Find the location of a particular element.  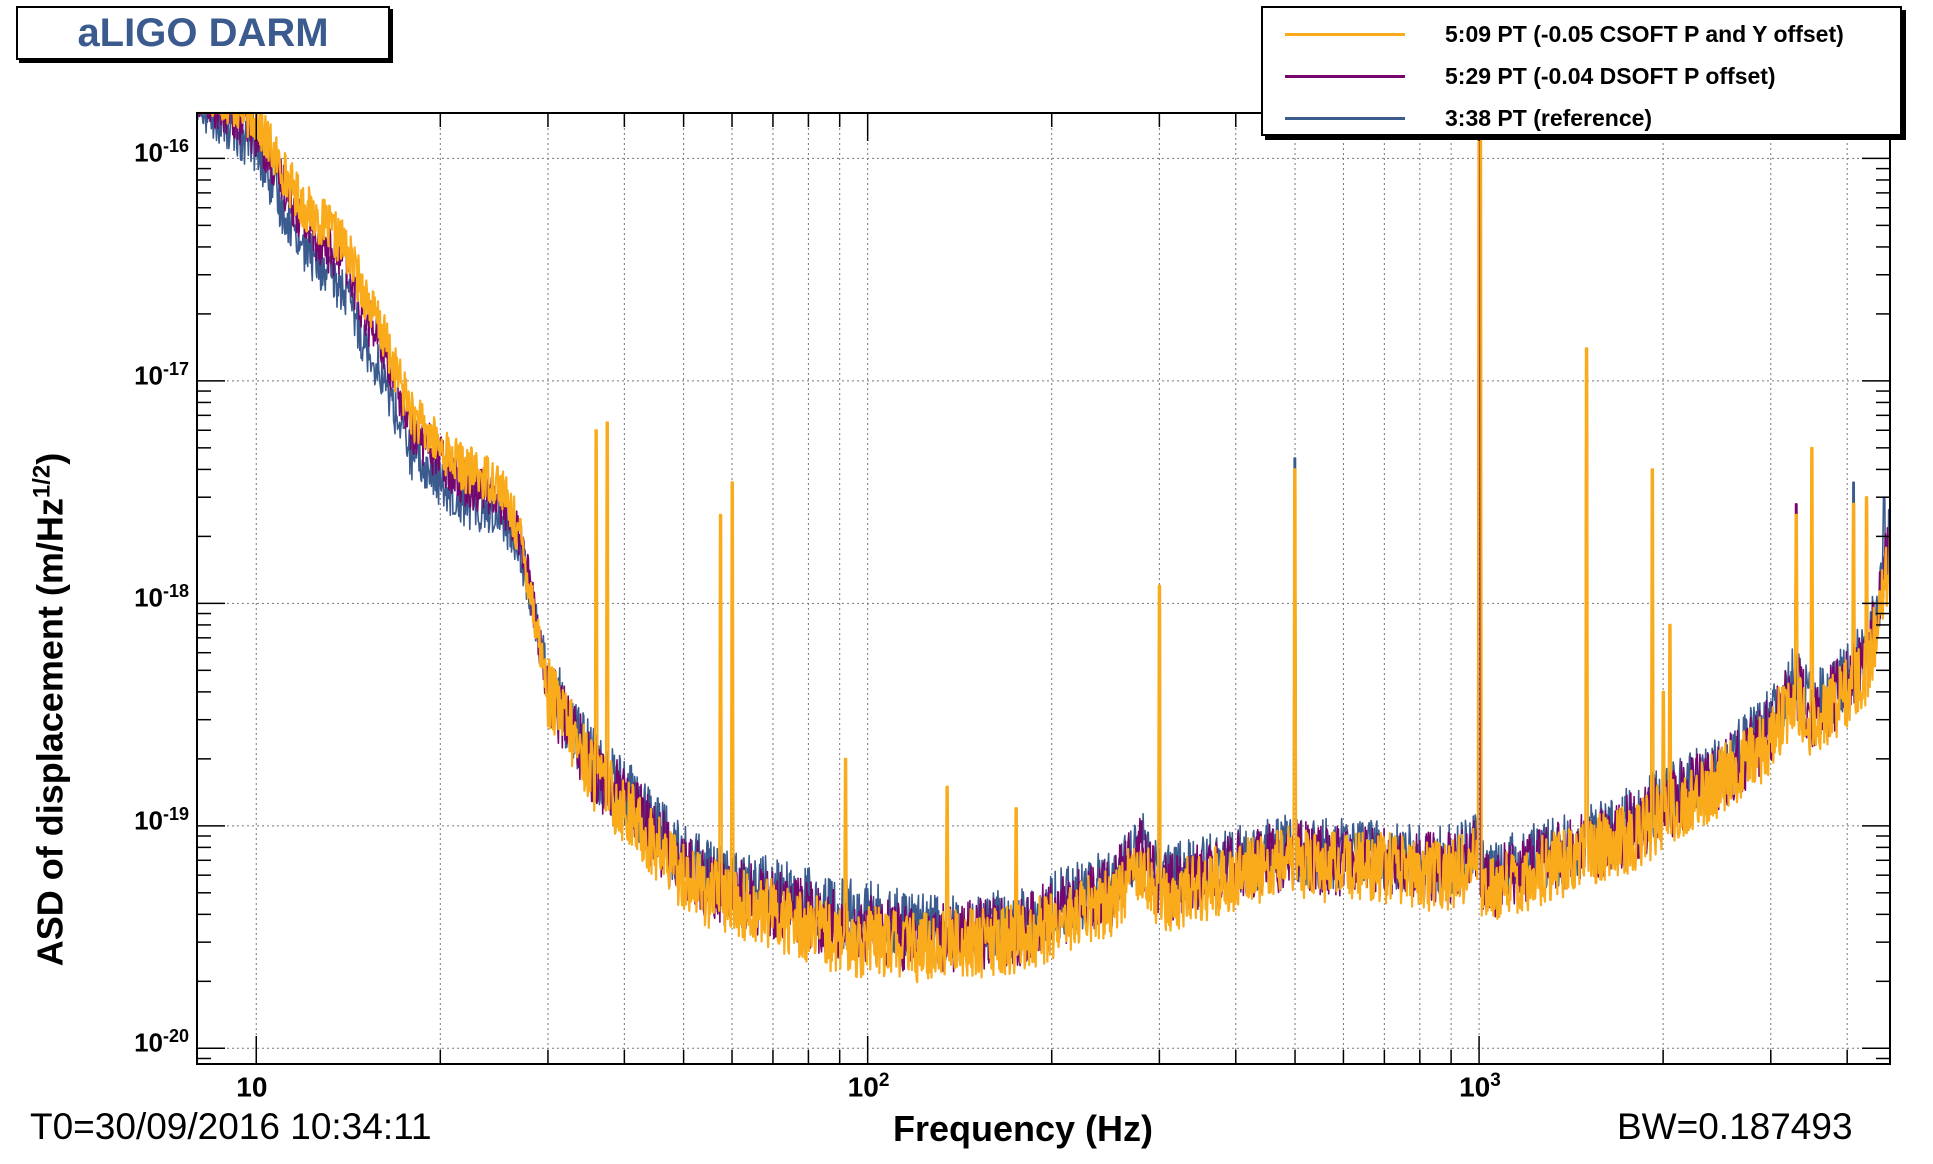

x-tick-label: 10³ is located at coordinates (1480, 1086).